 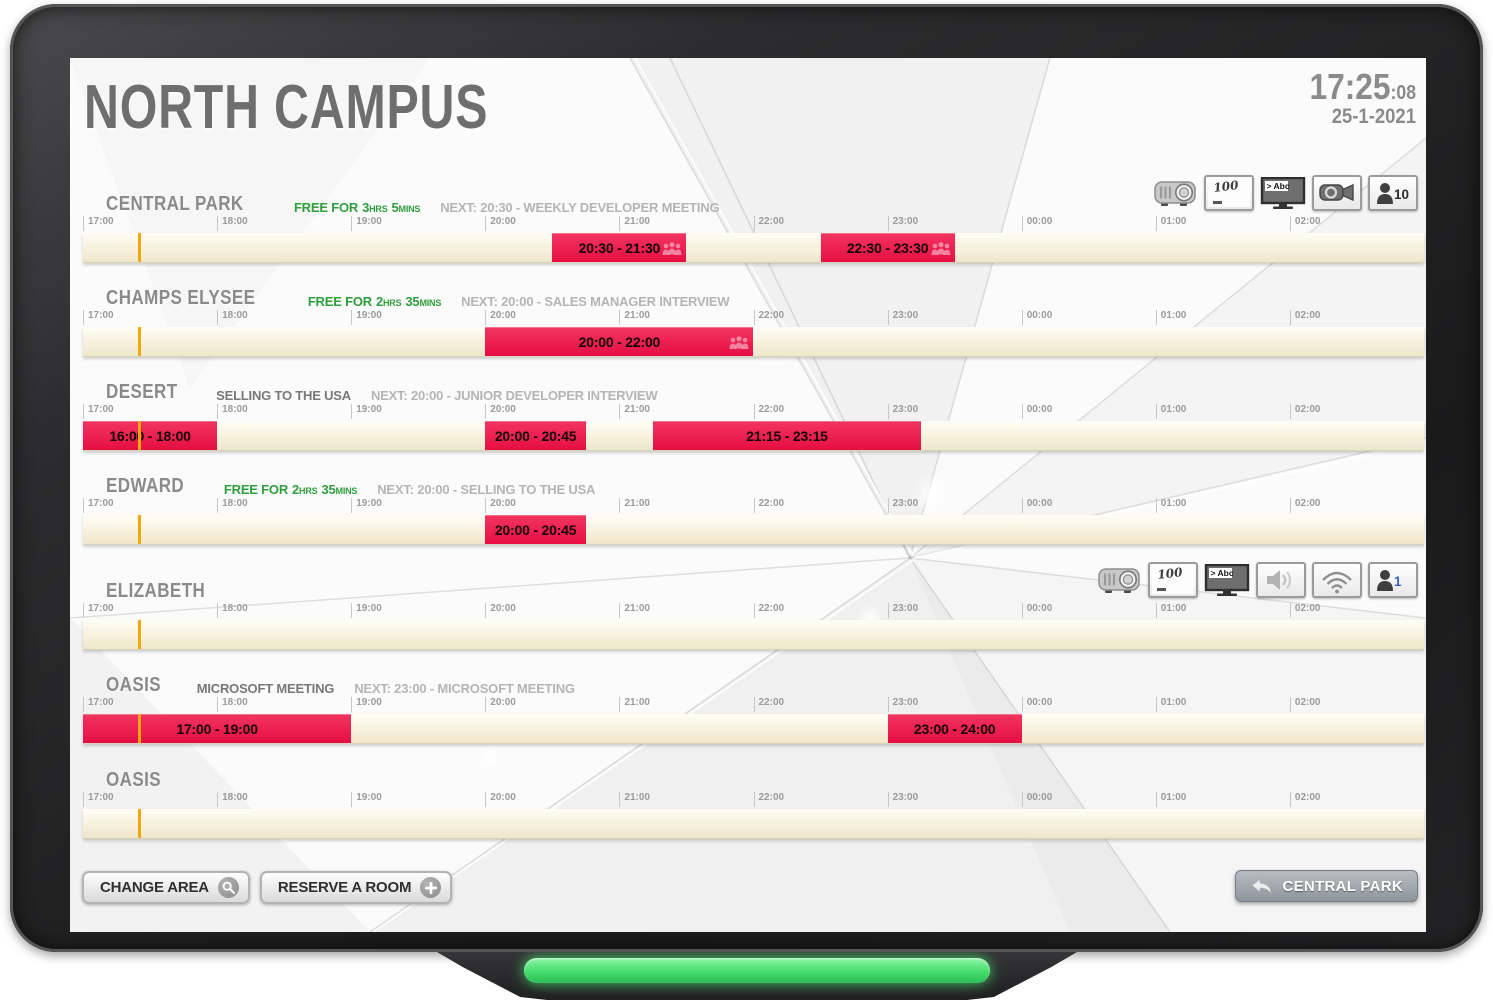 What do you see at coordinates (150, 435) in the screenshot?
I see `booking-block: 16:00 - 18:00` at bounding box center [150, 435].